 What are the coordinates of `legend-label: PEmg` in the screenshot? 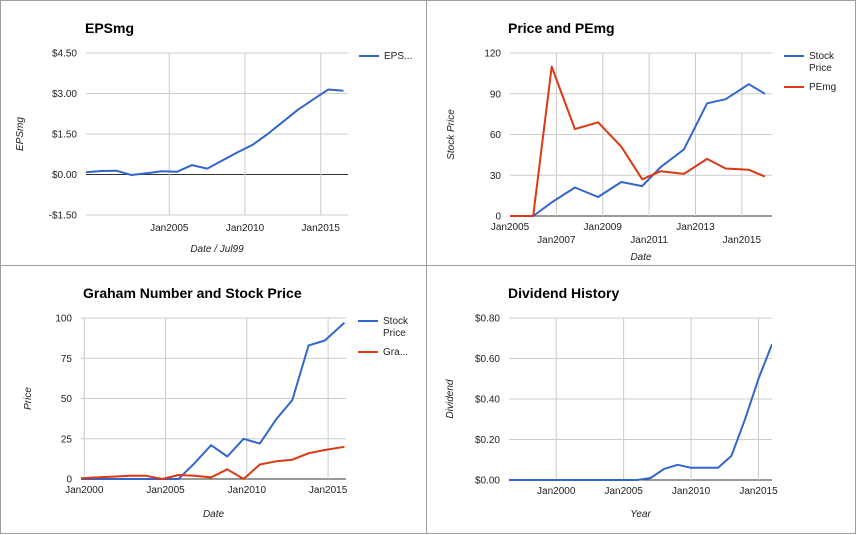 It's located at (822, 87).